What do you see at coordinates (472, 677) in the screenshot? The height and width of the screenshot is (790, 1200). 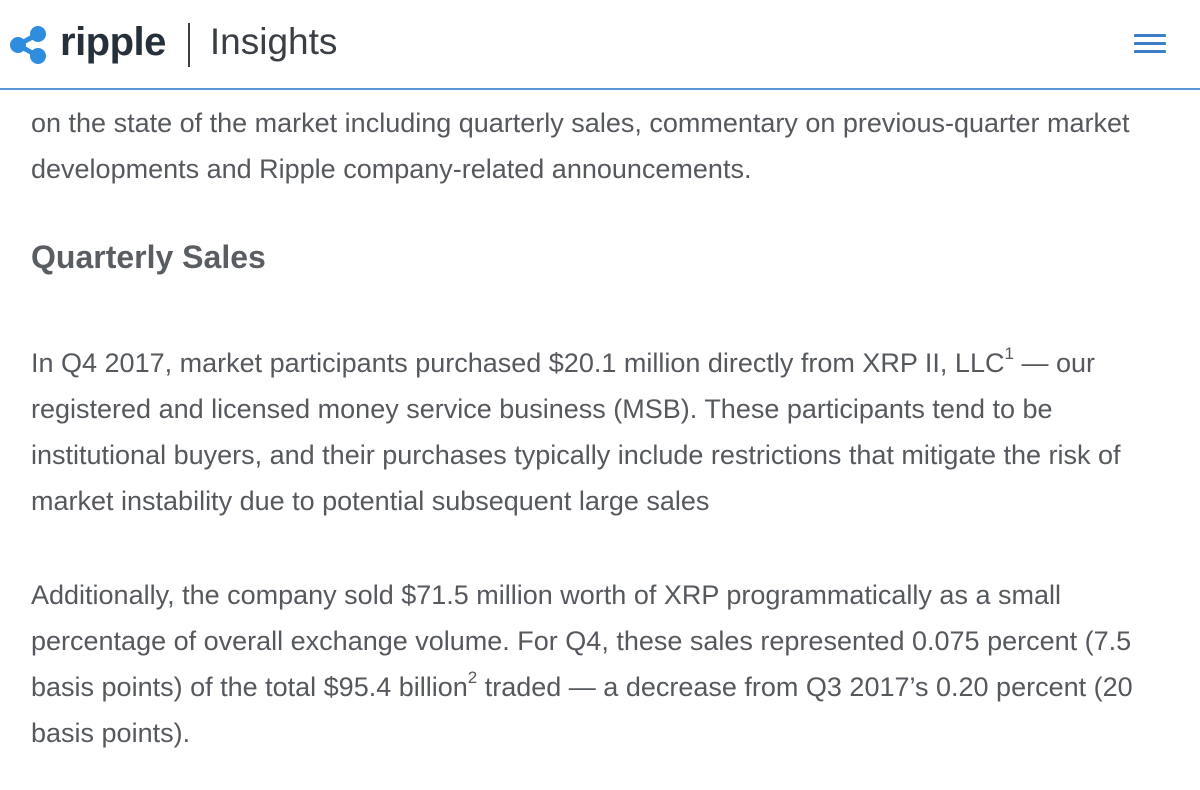 I see `footnote-2: 2` at bounding box center [472, 677].